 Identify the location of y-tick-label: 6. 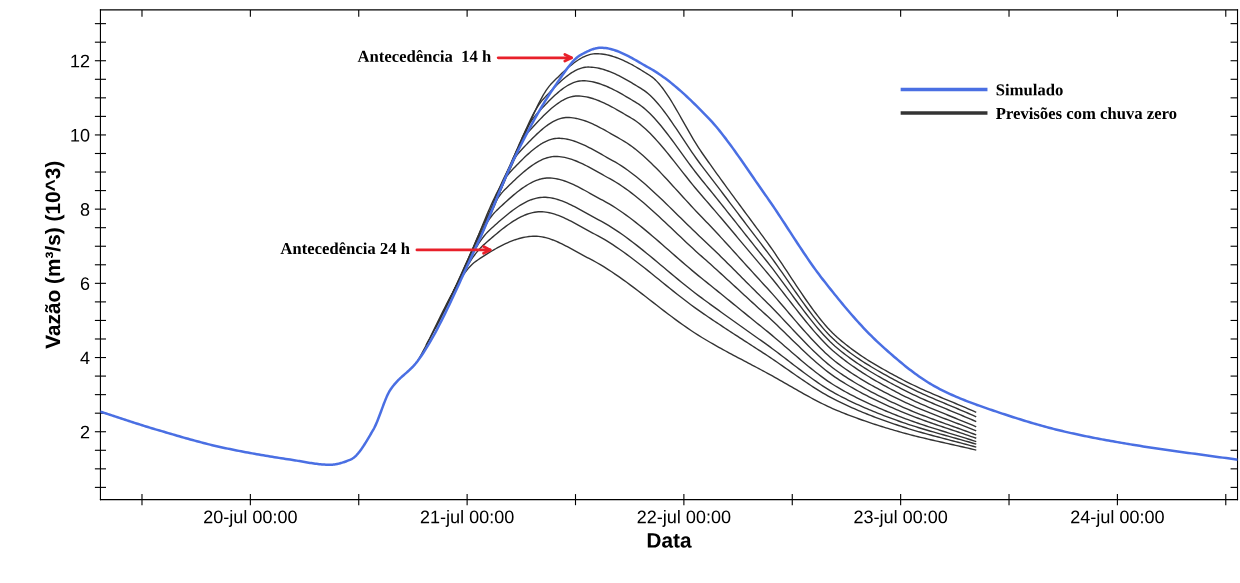
(85, 284).